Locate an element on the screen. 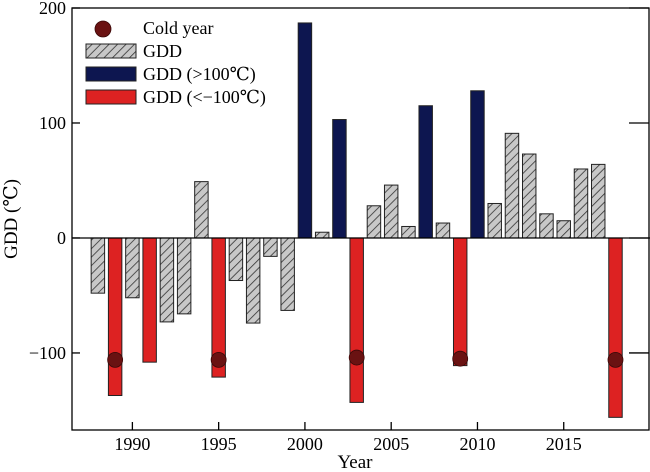 Image resolution: width=650 pixels, height=472 pixels. x-tick-label: 2015 is located at coordinates (564, 444).